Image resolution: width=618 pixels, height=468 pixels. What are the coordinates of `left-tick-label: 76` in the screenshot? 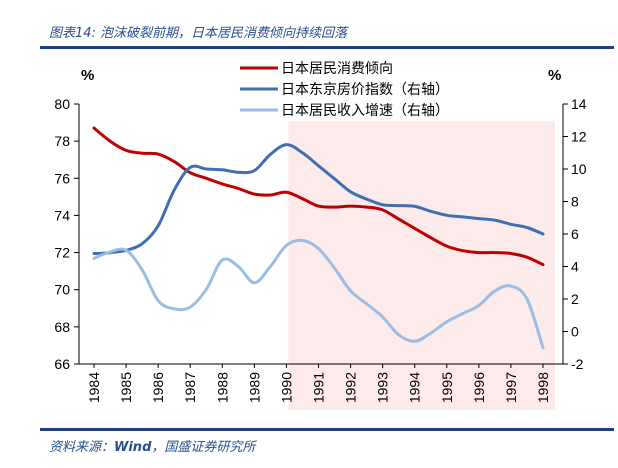 It's located at (62, 178).